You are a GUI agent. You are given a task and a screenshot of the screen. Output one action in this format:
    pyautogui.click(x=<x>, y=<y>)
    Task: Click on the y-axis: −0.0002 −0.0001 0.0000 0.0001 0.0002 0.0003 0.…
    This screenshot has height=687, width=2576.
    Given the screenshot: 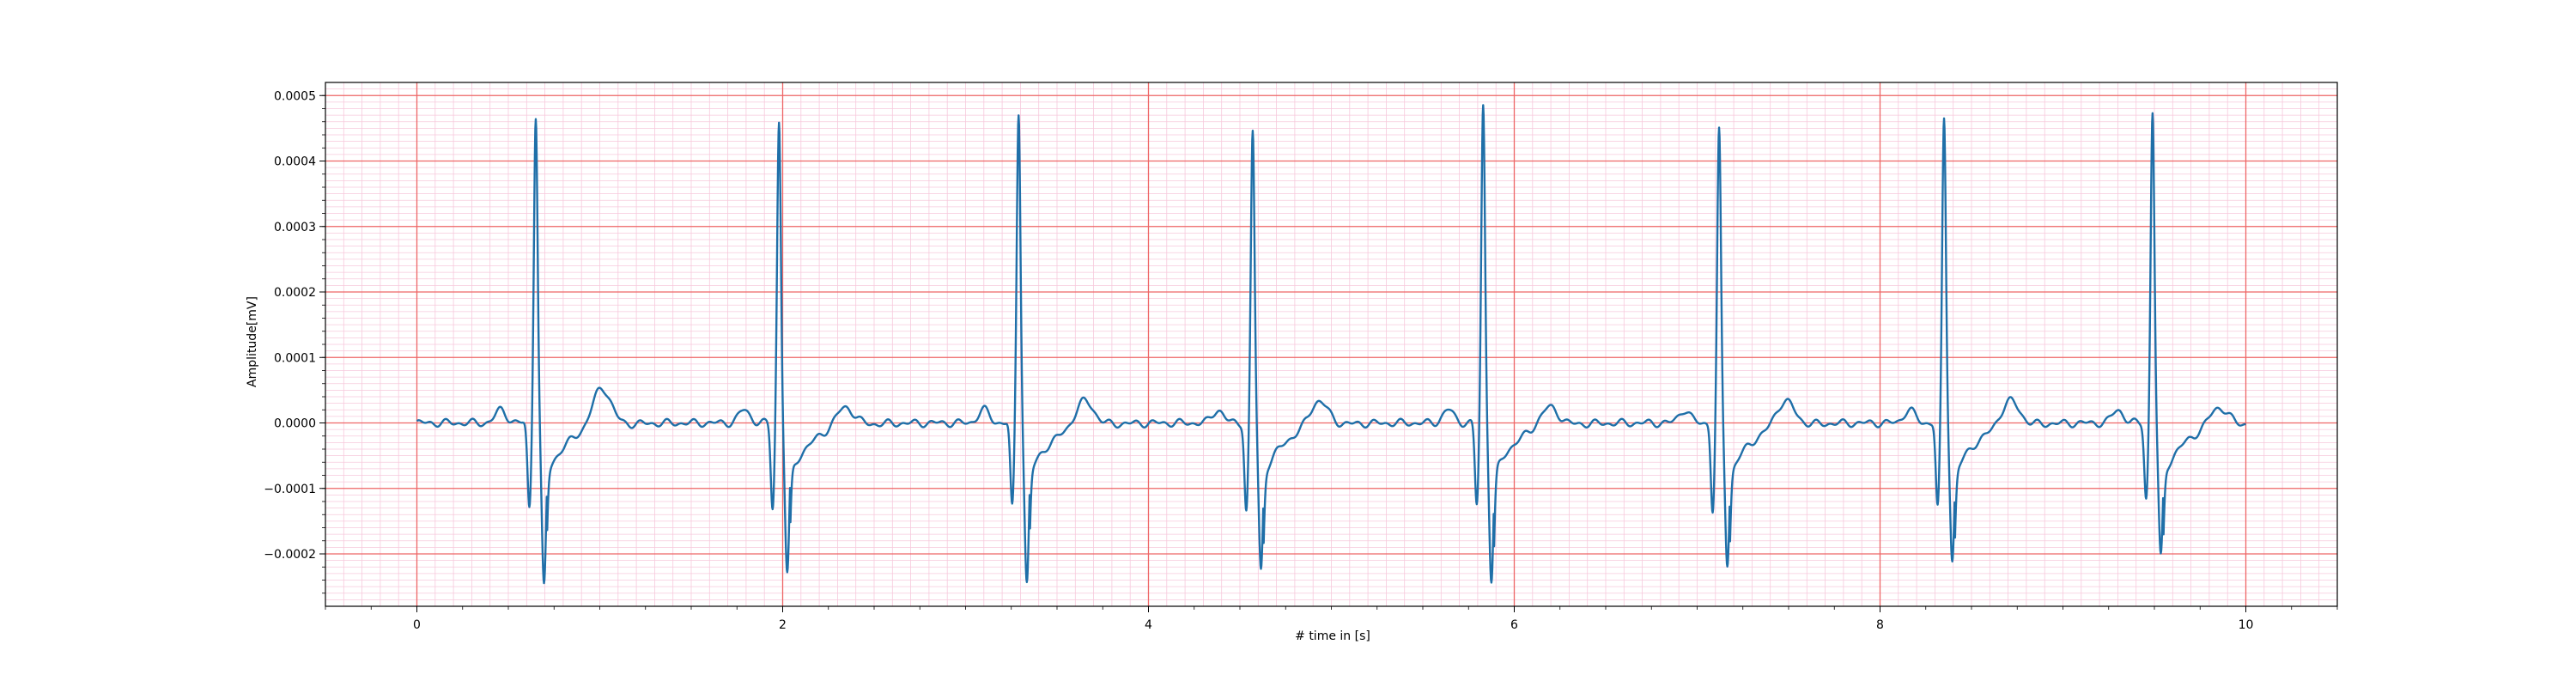 What is the action you would take?
    pyautogui.click(x=294, y=341)
    